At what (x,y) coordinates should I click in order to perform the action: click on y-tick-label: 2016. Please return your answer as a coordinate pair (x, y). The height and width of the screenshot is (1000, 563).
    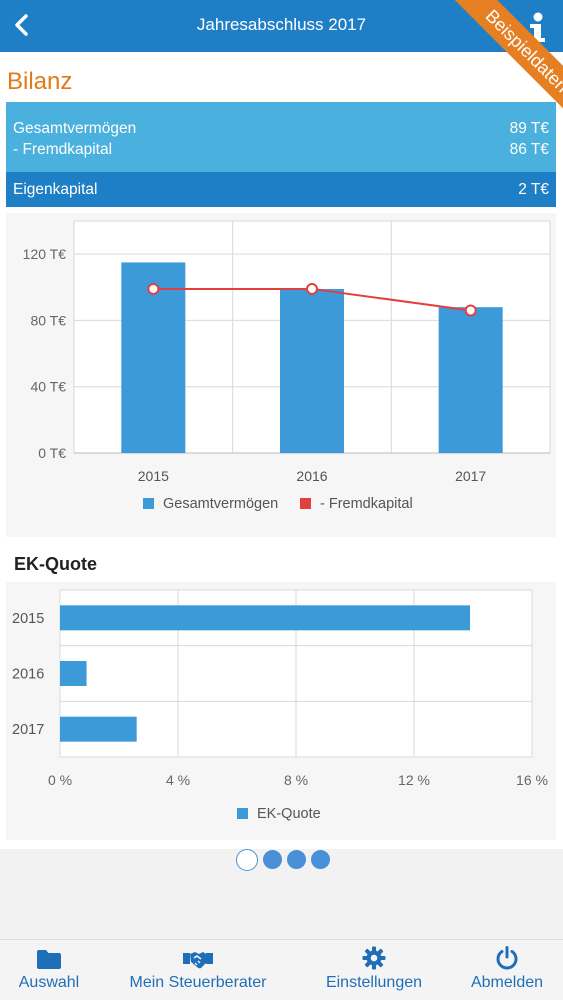
    Looking at the image, I should click on (28, 675).